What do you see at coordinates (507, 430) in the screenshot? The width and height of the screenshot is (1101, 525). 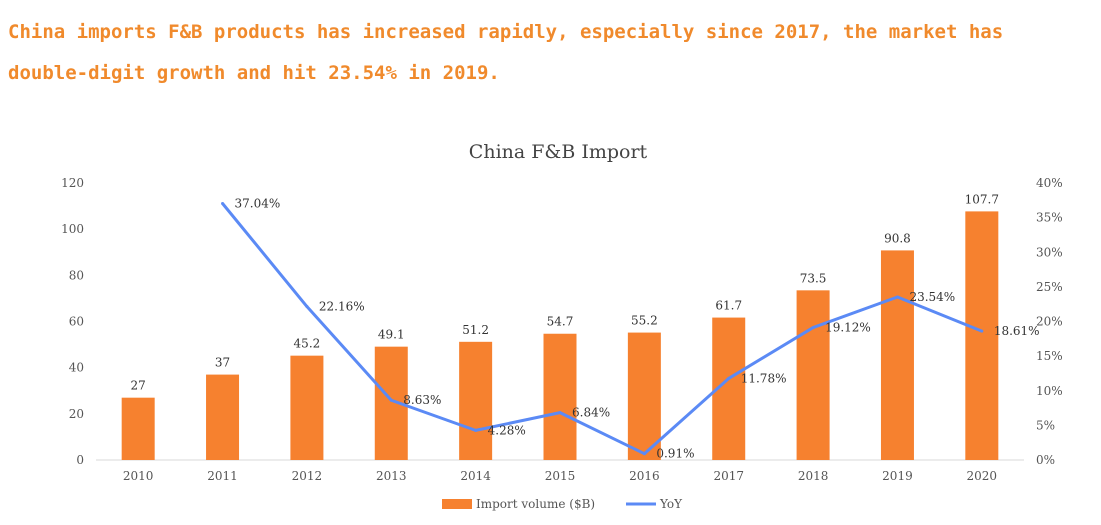 I see `yoy-value-label: 4.28%` at bounding box center [507, 430].